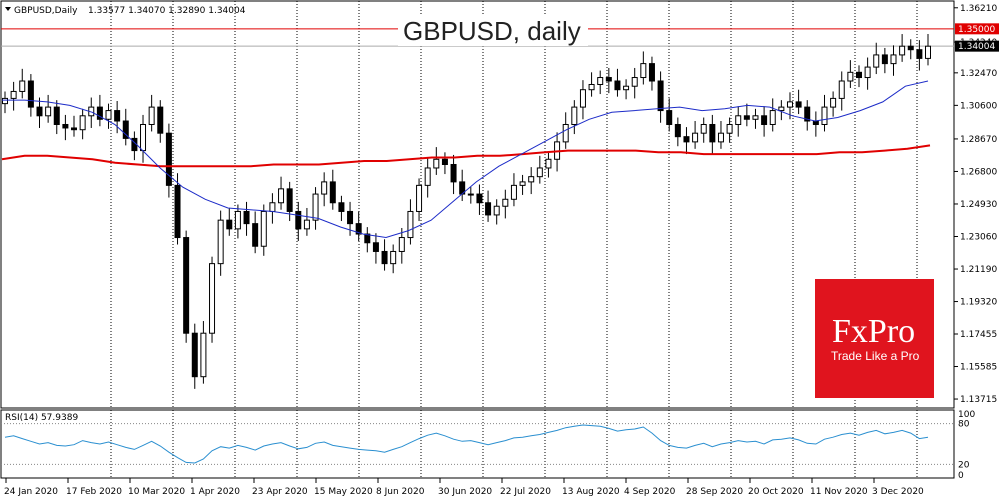  I want to click on x-tick-label: 20 Oct 2020, so click(776, 492).